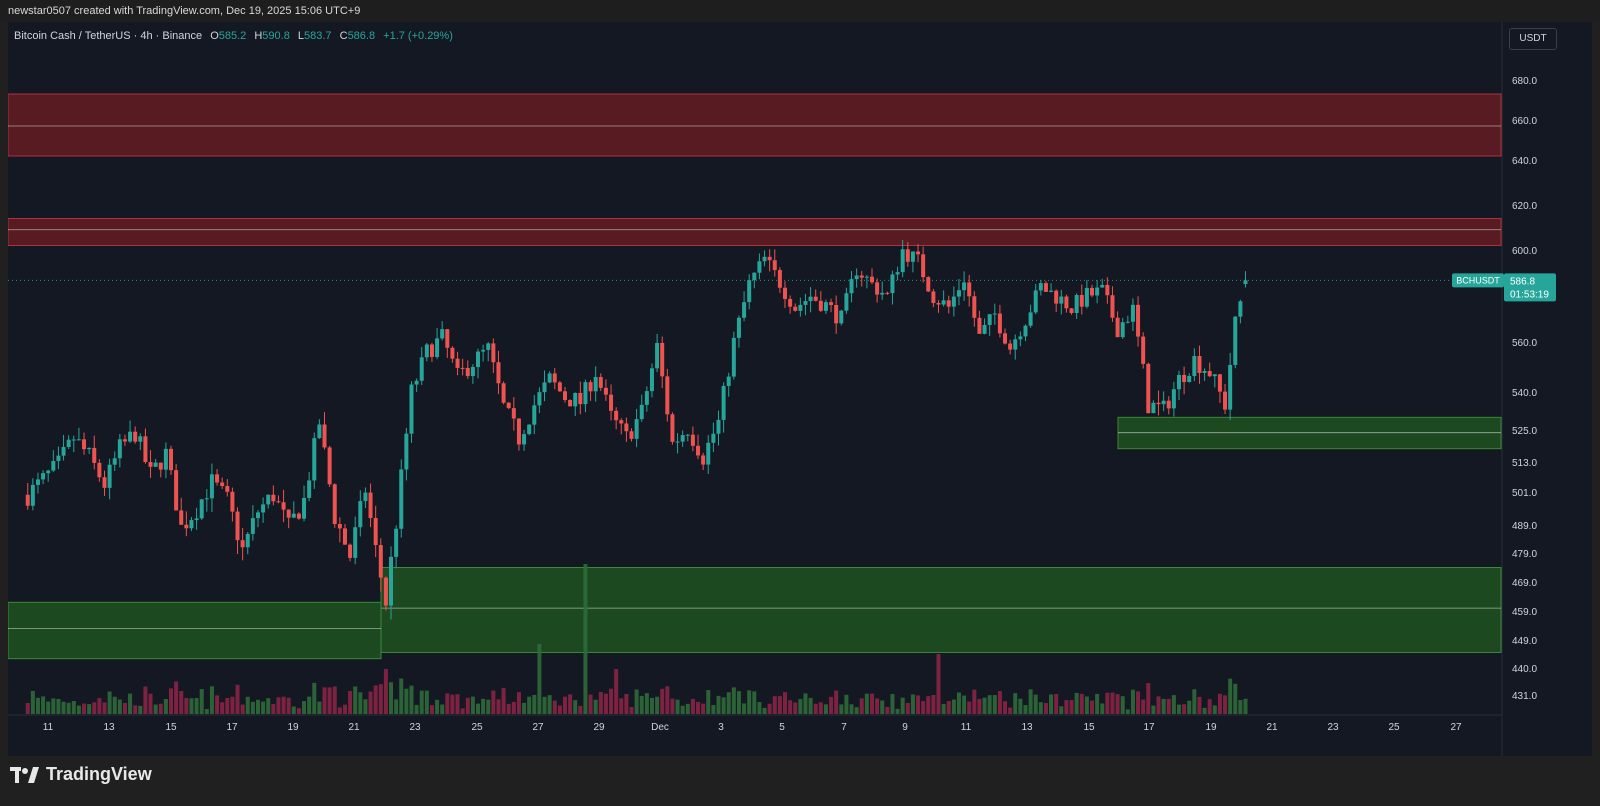 The height and width of the screenshot is (806, 1600). What do you see at coordinates (1524, 612) in the screenshot?
I see `price-tick-label: 459.0` at bounding box center [1524, 612].